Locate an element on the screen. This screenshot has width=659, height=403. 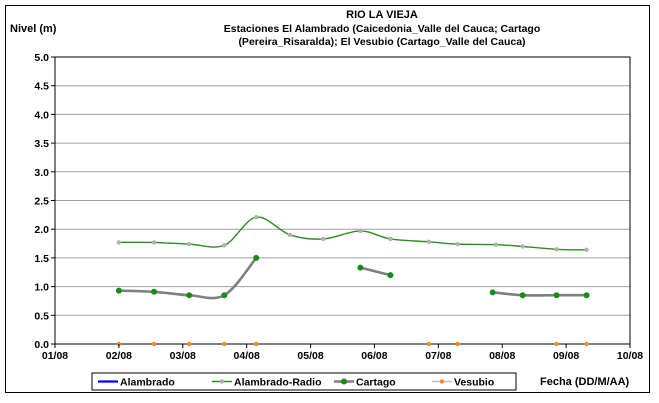
chart-title: RIO LA VIEJA is located at coordinates (382, 15).